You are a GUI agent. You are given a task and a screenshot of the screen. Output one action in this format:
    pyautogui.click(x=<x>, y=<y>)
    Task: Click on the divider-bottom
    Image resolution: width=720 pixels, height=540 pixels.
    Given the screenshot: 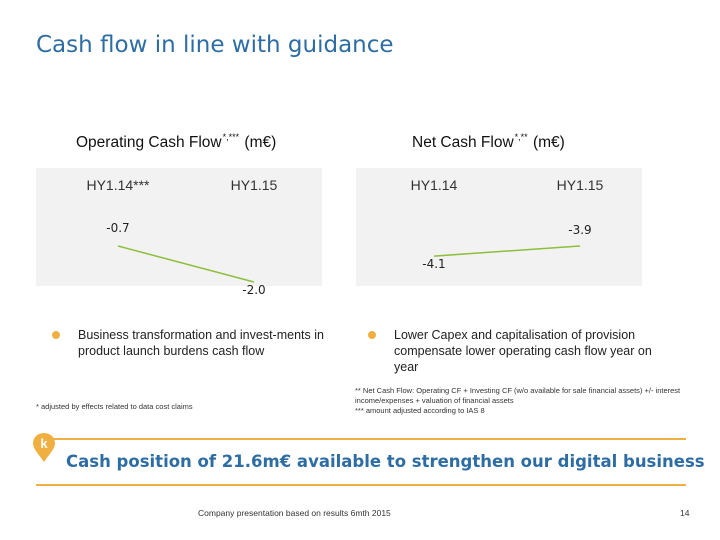 What is the action you would take?
    pyautogui.click(x=361, y=485)
    